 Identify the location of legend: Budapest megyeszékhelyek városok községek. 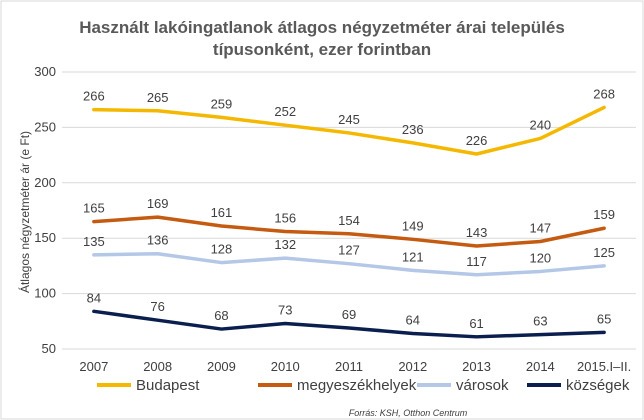
(363, 385).